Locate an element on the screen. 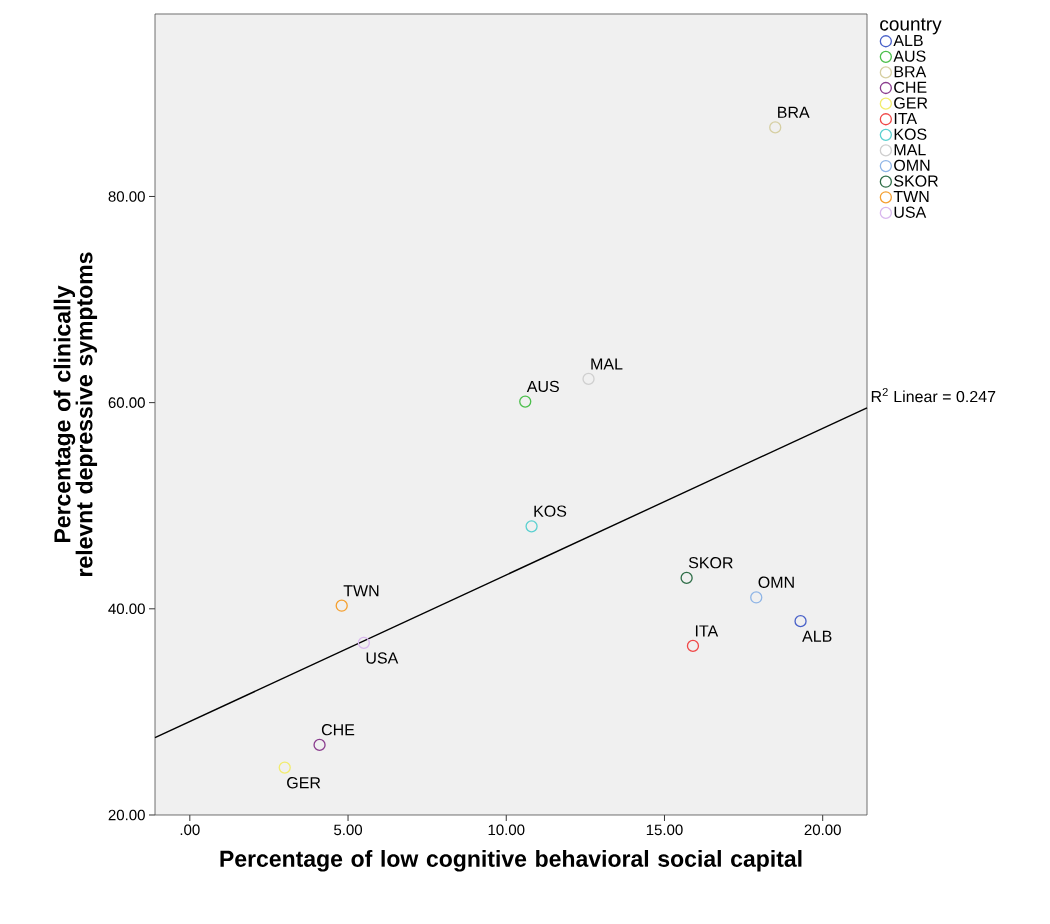 Image resolution: width=1050 pixels, height=924 pixels. y-tick-label: 60.00 is located at coordinates (126, 402).